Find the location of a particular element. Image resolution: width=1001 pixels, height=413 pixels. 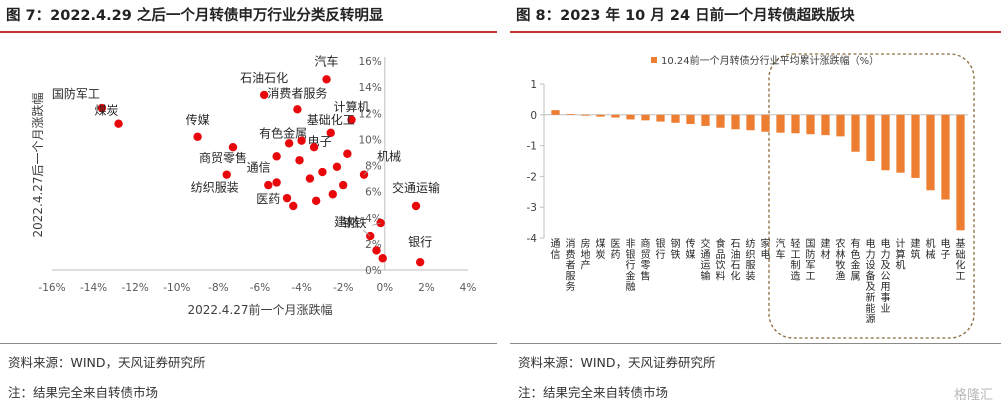

y-tick-label: -3 is located at coordinates (532, 208).